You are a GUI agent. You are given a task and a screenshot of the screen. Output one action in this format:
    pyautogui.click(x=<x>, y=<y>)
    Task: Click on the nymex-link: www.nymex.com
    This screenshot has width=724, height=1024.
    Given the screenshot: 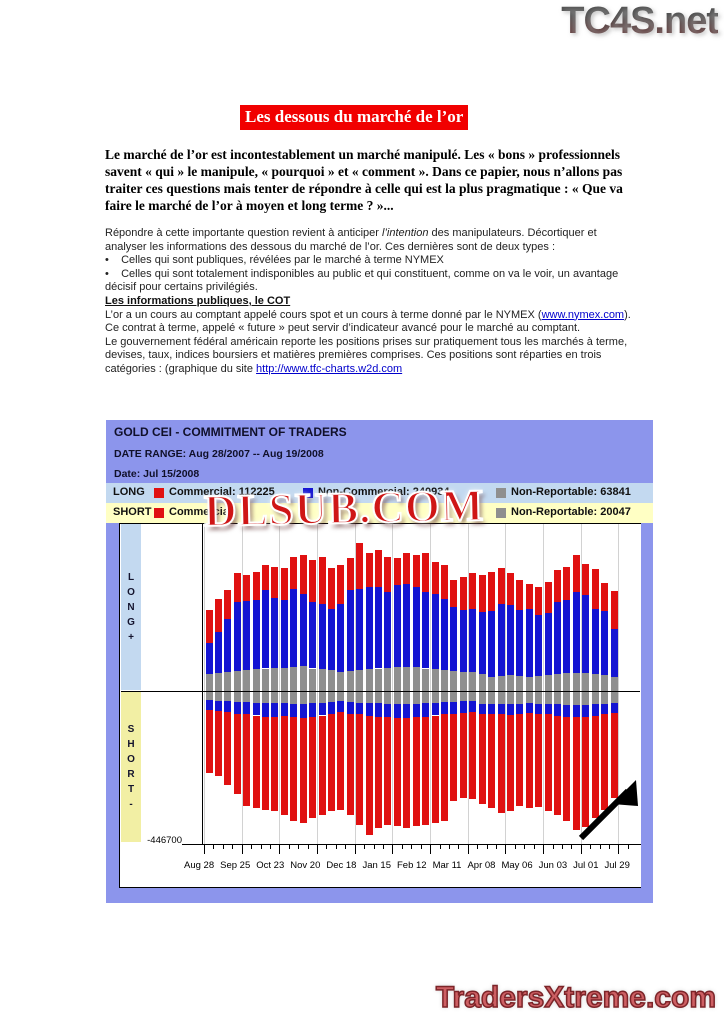 What is the action you would take?
    pyautogui.click(x=583, y=314)
    